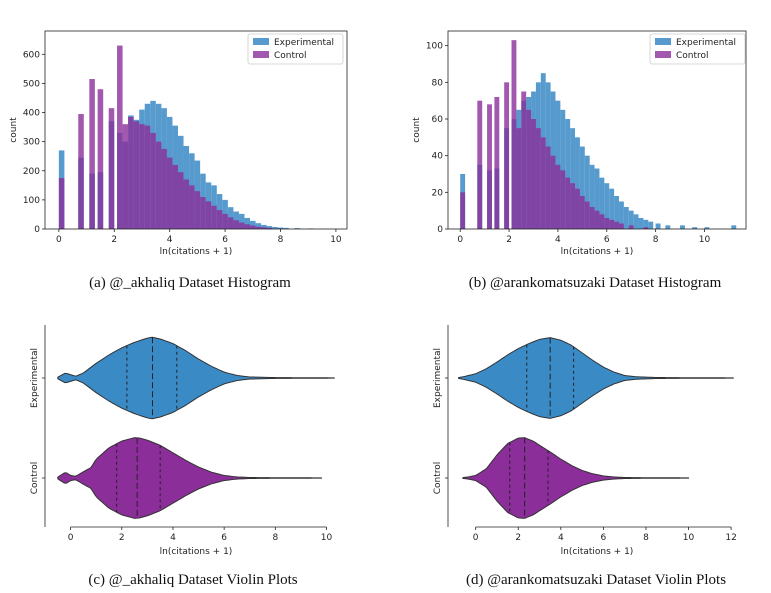  What do you see at coordinates (35, 478) in the screenshot?
I see `violin-c-label-control: Control` at bounding box center [35, 478].